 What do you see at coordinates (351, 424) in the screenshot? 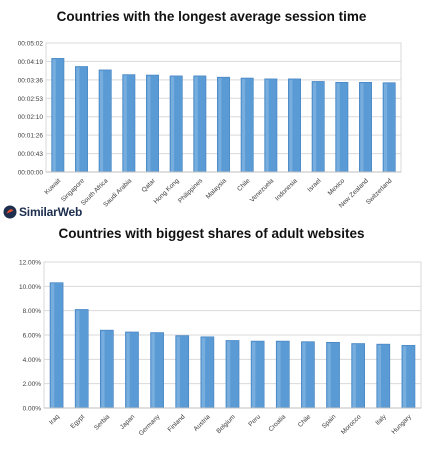
I see `adult-category-label: Morocco` at bounding box center [351, 424].